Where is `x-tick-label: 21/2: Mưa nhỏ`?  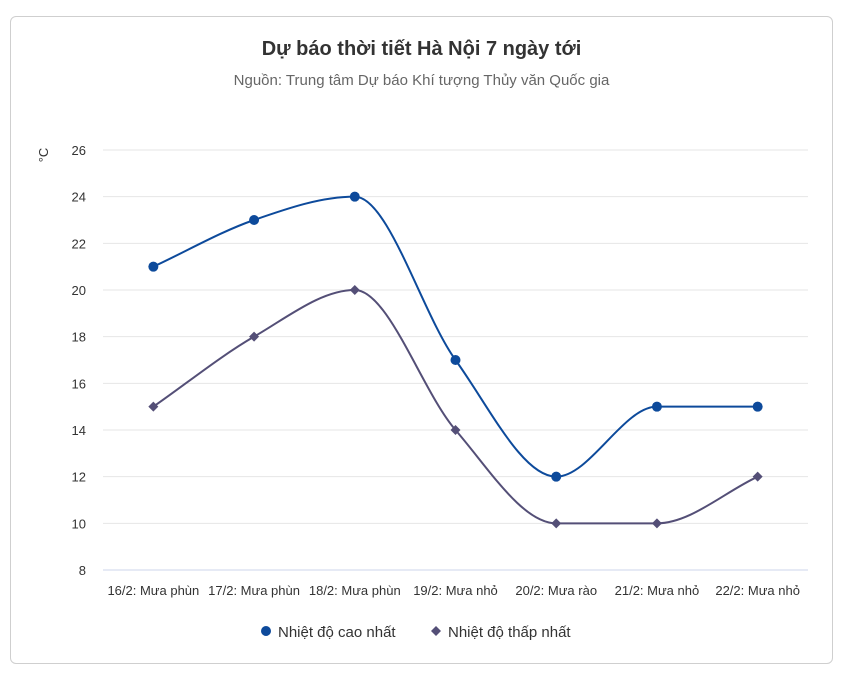 x-tick-label: 21/2: Mưa nhỏ is located at coordinates (657, 590).